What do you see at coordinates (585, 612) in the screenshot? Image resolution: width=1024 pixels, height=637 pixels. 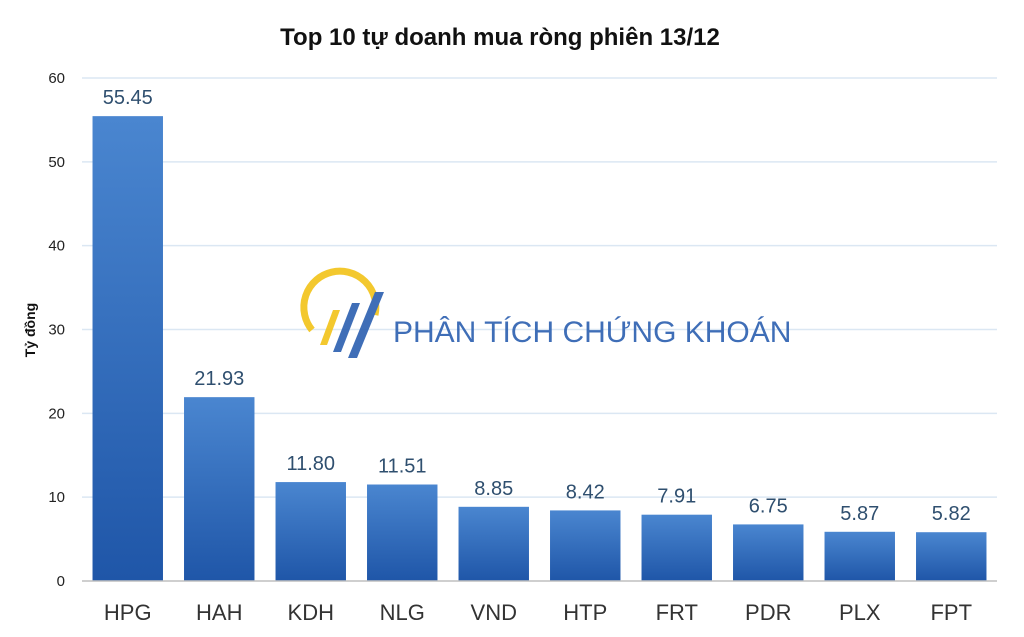 I see `x-tick-label: HTP` at bounding box center [585, 612].